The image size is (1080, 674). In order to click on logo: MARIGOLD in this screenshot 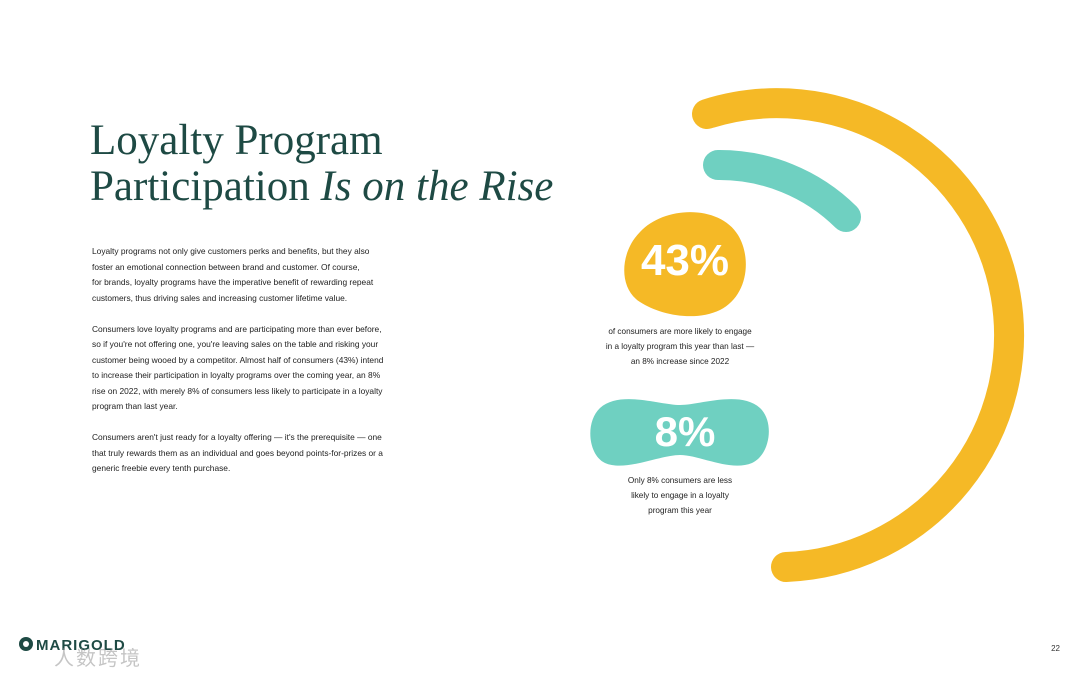, I will do `click(81, 645)`.